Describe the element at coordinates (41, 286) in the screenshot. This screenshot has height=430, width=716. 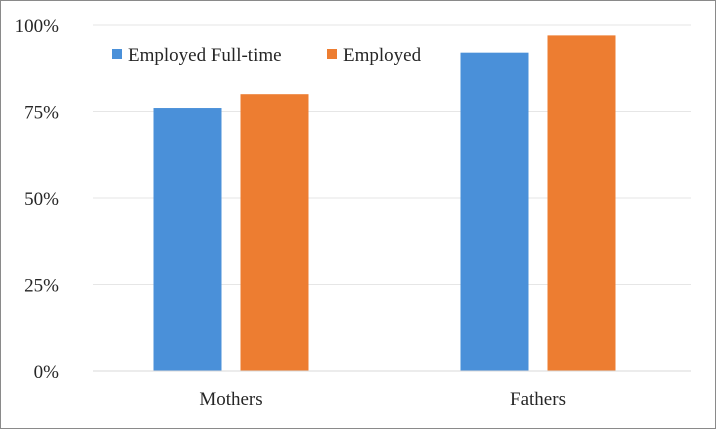
I see `y-tick-label: 25%` at that location.